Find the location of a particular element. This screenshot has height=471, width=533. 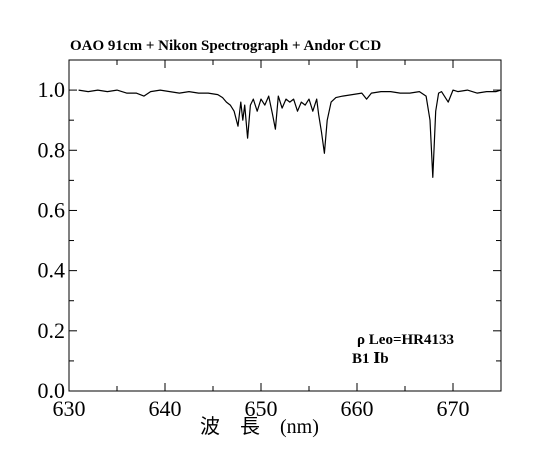

y-tick-label: 0.4 is located at coordinates (52, 270).